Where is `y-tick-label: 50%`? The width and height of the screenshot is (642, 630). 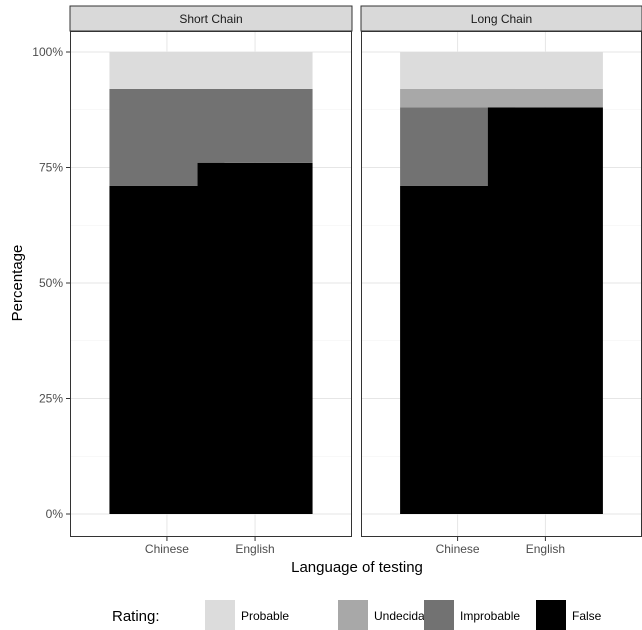 y-tick-label: 50% is located at coordinates (51, 283).